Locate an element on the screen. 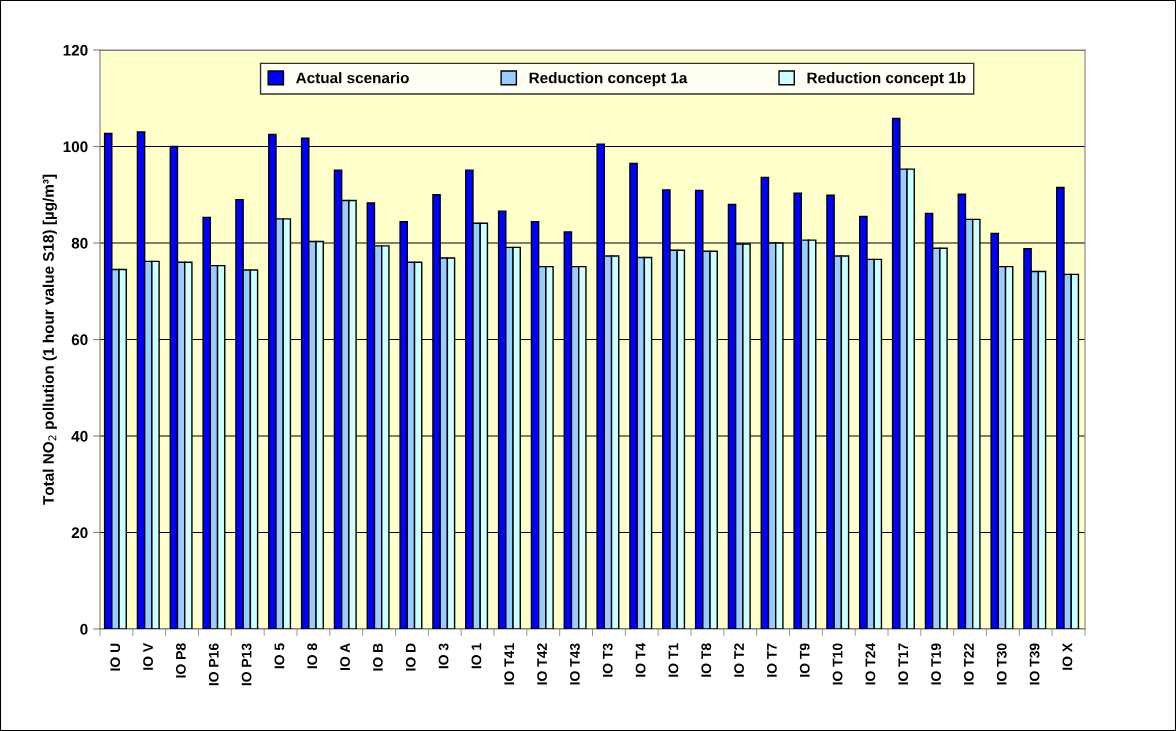 This screenshot has width=1176, height=731. x-tick-label: IO P16 is located at coordinates (213, 664).